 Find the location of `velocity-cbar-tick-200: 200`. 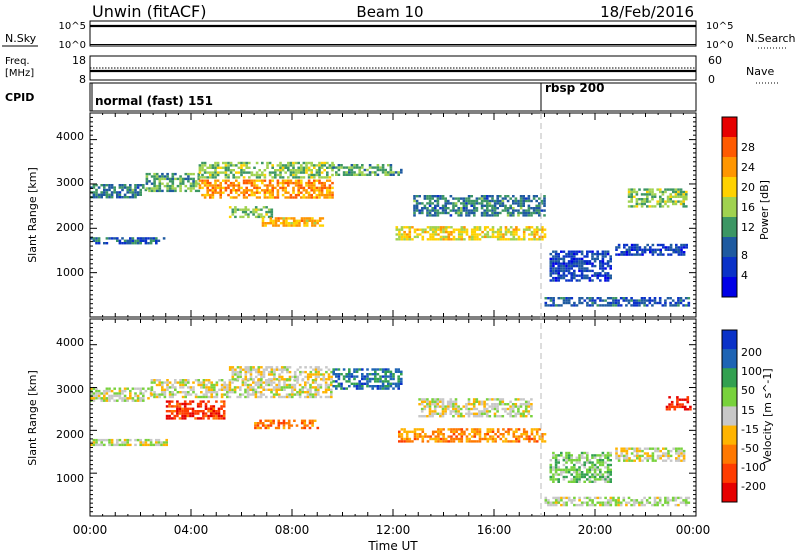

velocity-cbar-tick-200: 200 is located at coordinates (751, 352).